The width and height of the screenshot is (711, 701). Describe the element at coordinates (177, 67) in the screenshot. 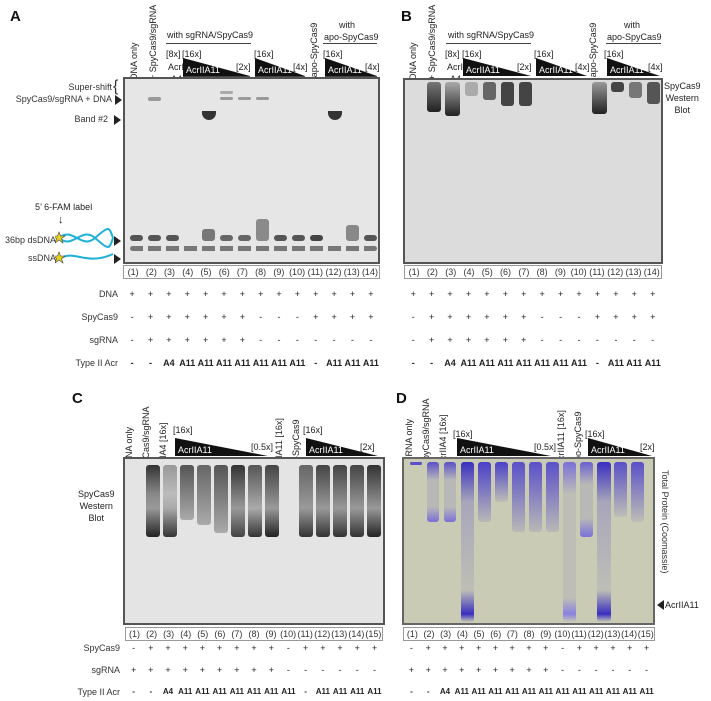

I see `acr-a4-name-1: AcrII` at that location.